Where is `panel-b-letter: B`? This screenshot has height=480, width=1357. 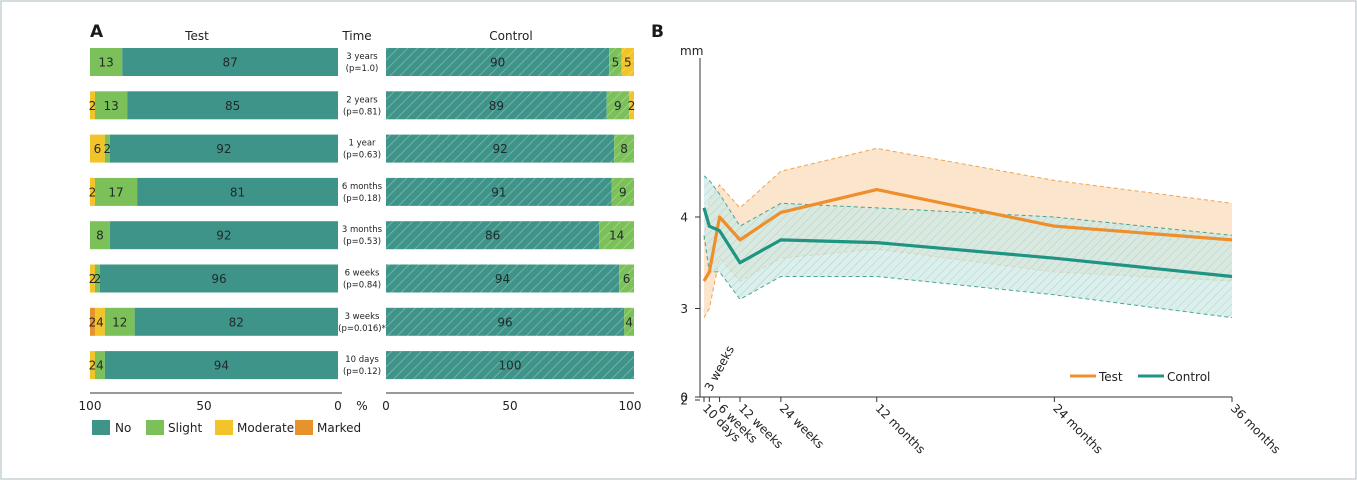
panel-b-letter: B is located at coordinates (657, 32).